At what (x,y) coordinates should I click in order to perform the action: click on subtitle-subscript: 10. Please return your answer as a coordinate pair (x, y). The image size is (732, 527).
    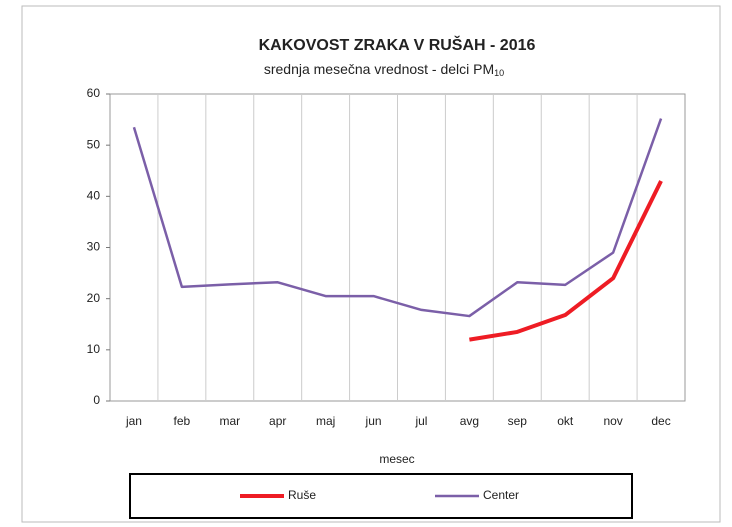
    Looking at the image, I should click on (499, 73).